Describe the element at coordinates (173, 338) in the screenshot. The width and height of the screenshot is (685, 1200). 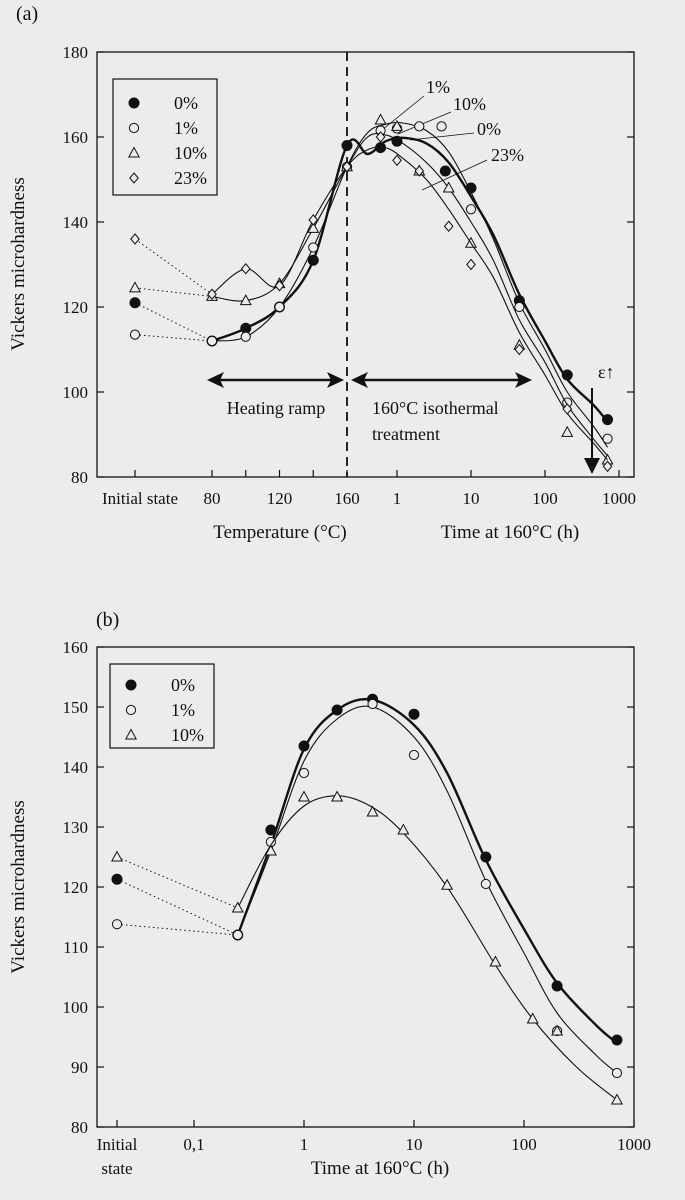
I see `initial-link-a-1pct` at that location.